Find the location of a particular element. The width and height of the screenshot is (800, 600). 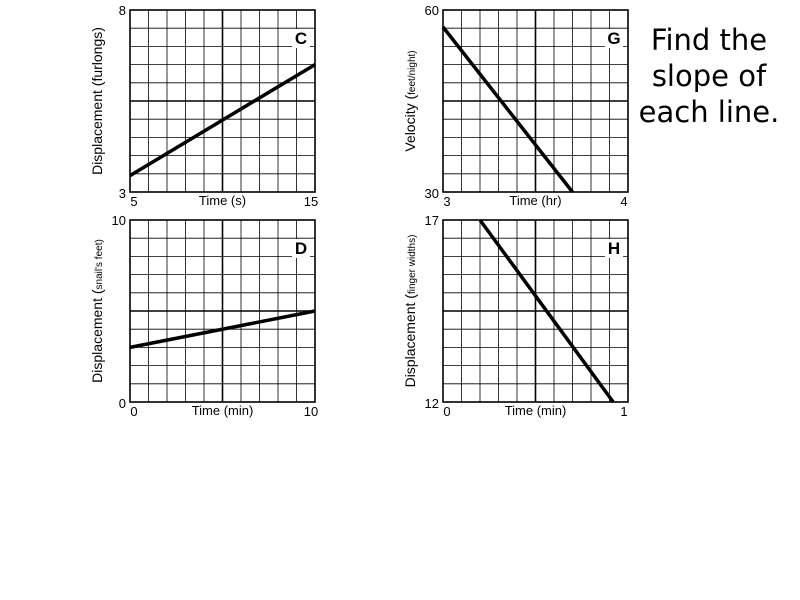

panel-label-G: G is located at coordinates (613, 38).